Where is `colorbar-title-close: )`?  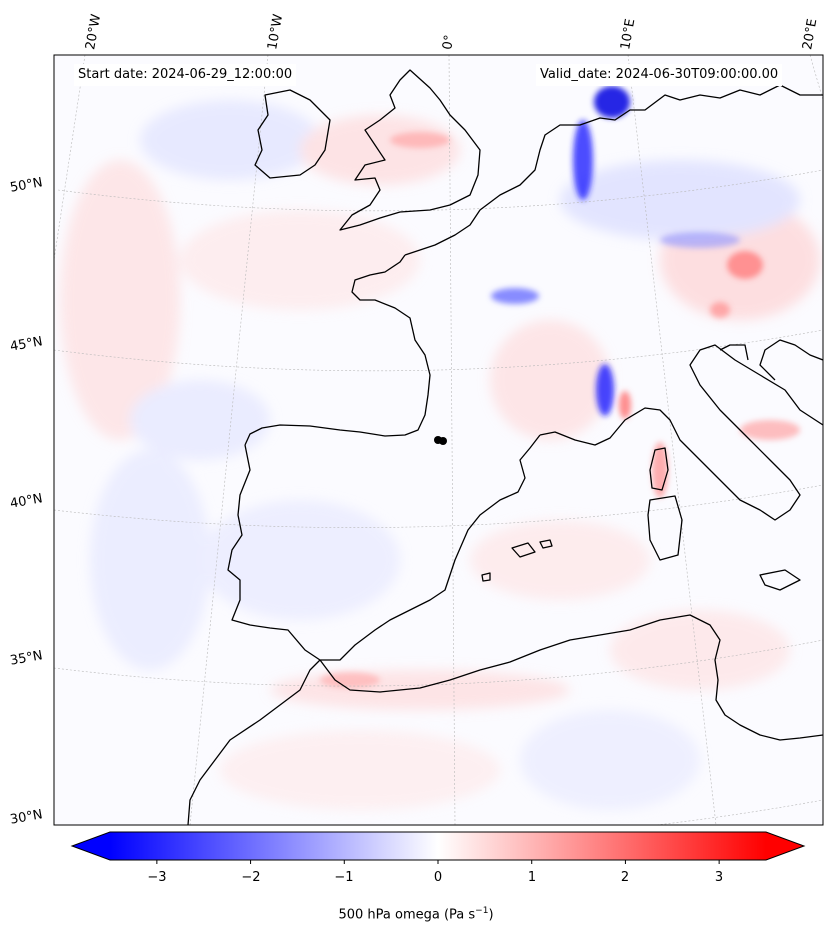
colorbar-title-close: ) is located at coordinates (491, 915).